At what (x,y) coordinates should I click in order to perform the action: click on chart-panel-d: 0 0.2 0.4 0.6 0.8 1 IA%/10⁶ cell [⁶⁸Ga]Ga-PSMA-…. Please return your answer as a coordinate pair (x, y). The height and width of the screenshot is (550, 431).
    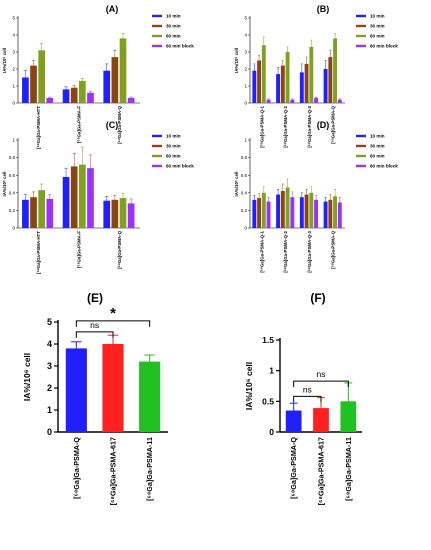
    Looking at the image, I should click on (316, 203).